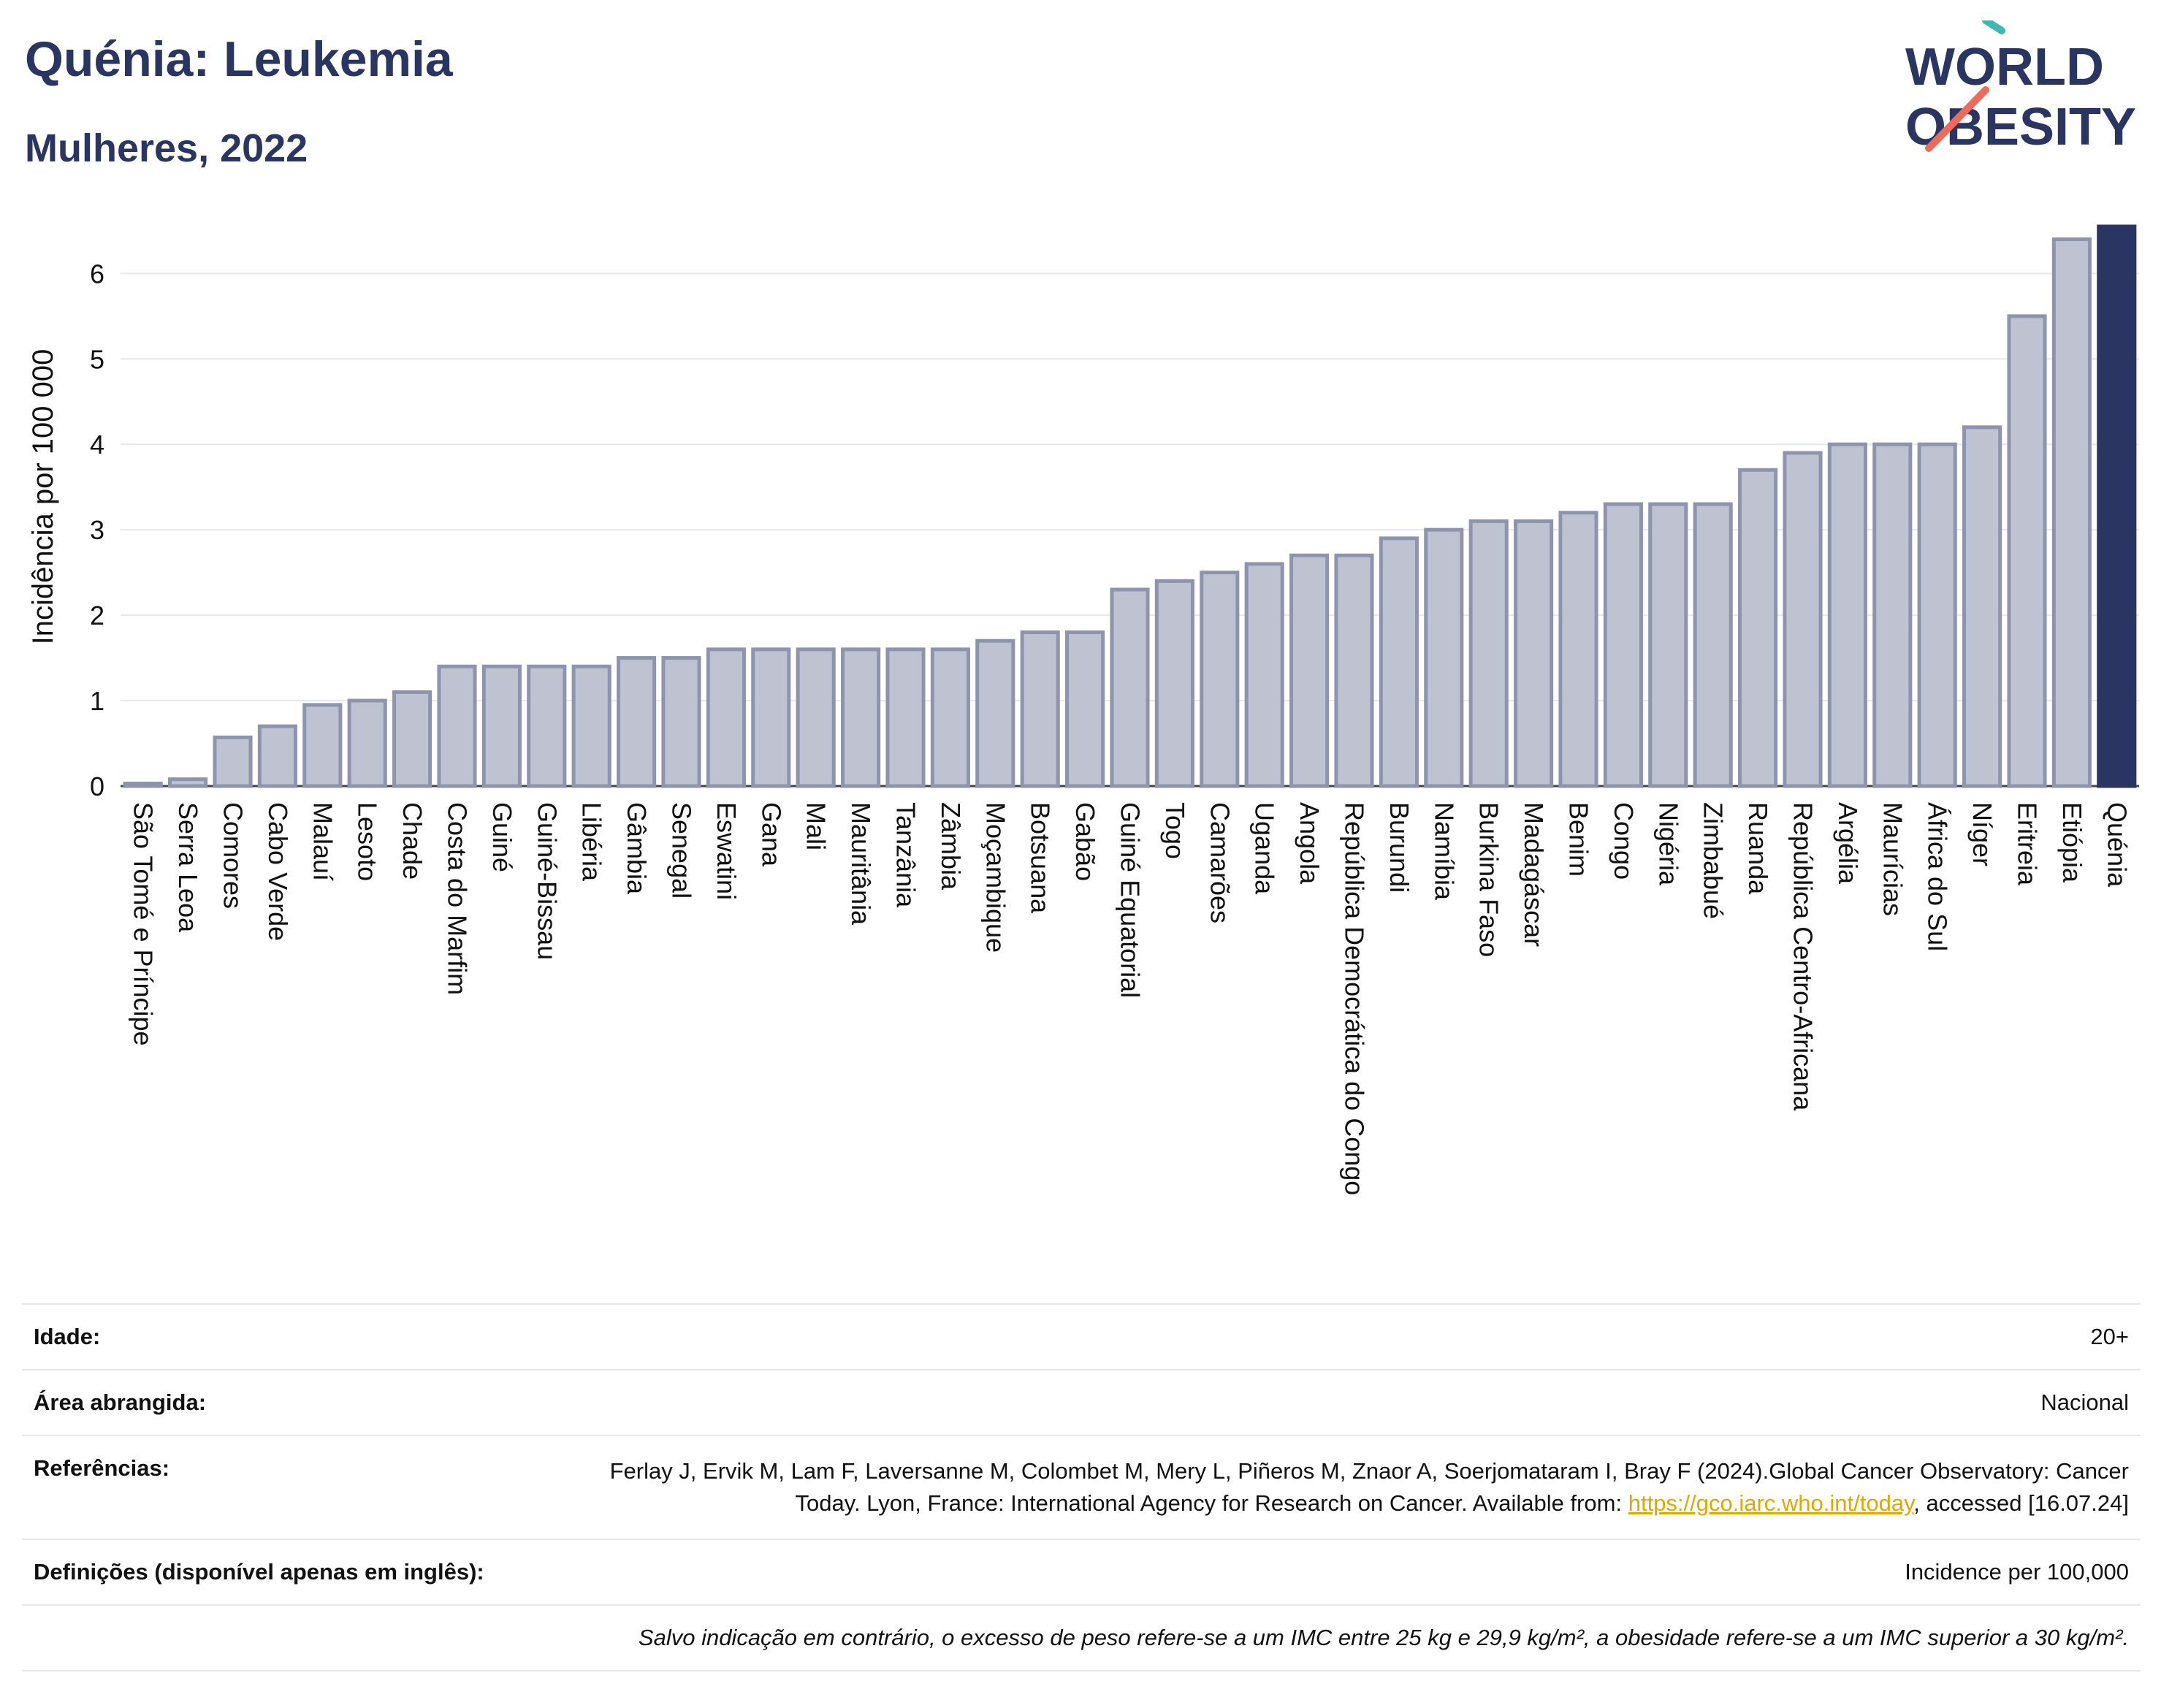 Image resolution: width=2161 pixels, height=1708 pixels. What do you see at coordinates (1848, 843) in the screenshot?
I see `x-tick-label: Argélia` at bounding box center [1848, 843].